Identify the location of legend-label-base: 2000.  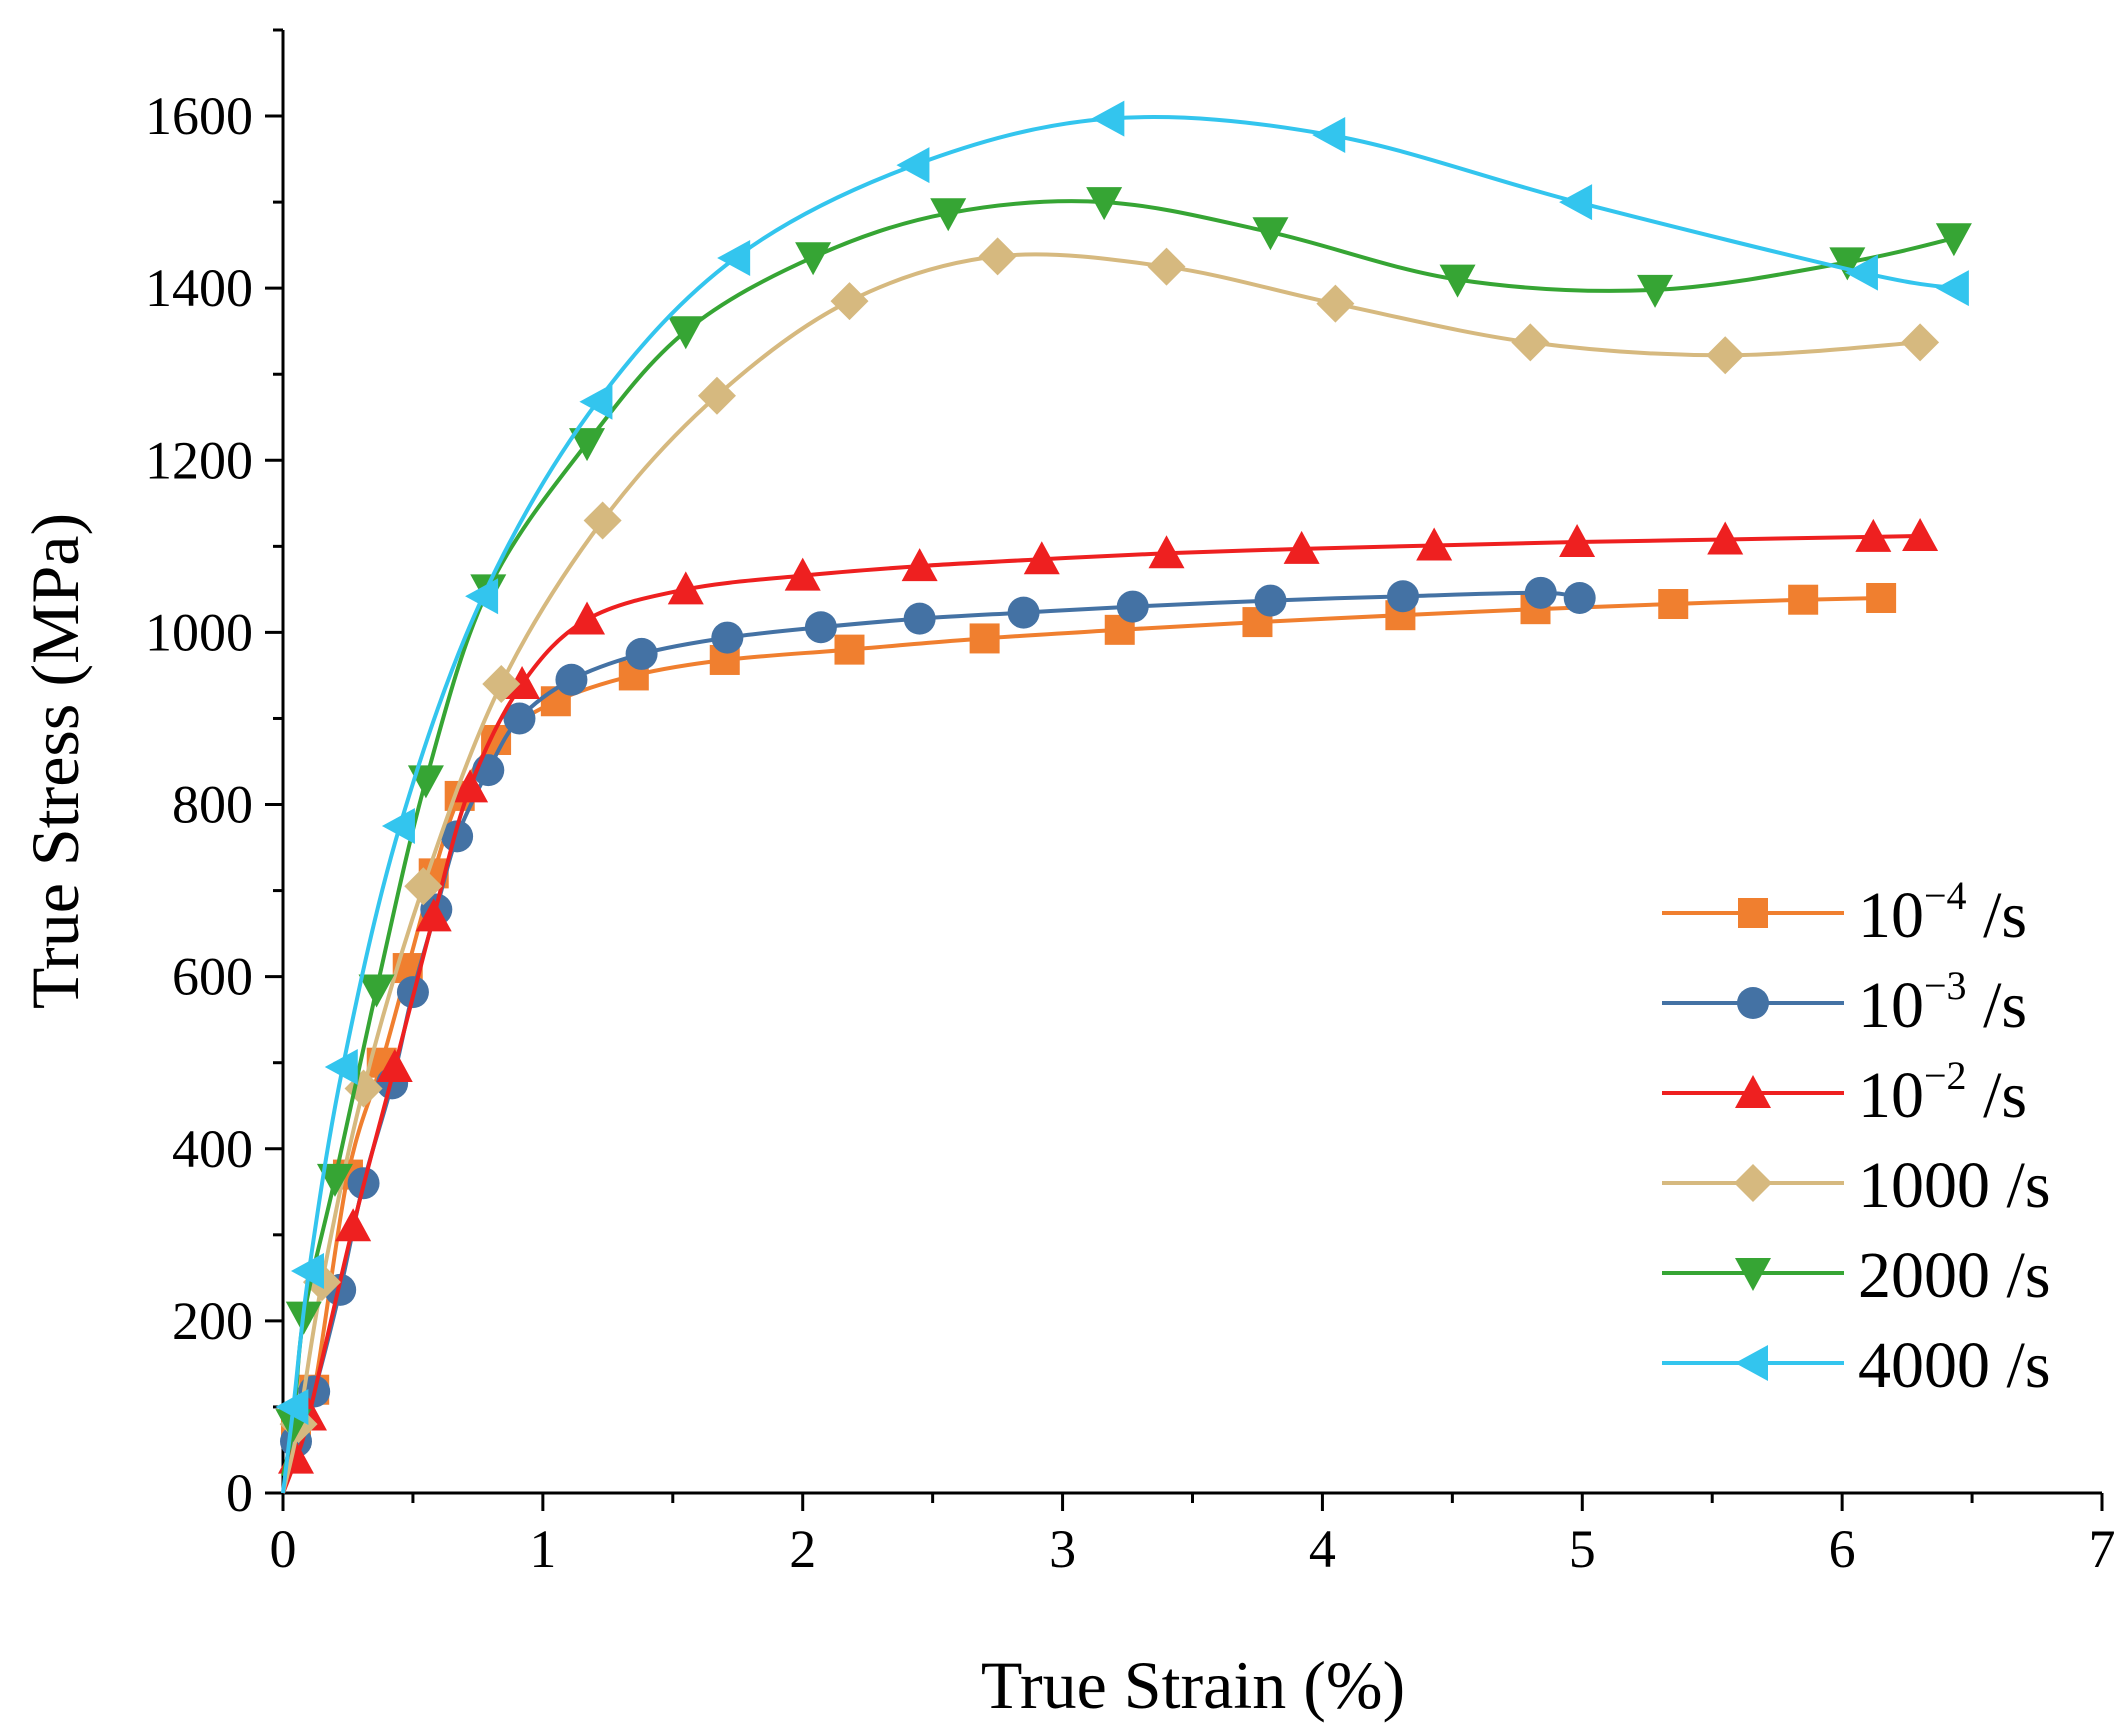
(1924, 1275).